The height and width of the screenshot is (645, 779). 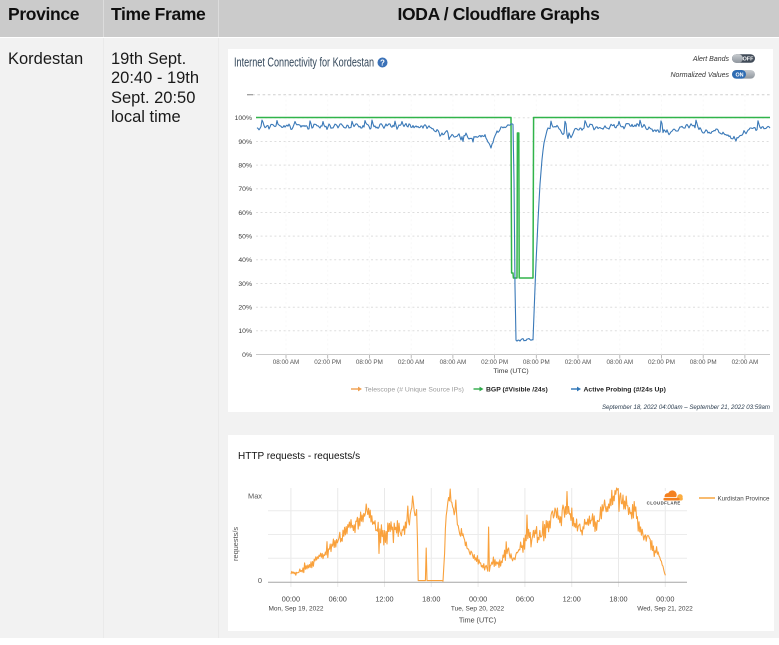 I want to click on svg-text: Tue, Sep 20, 2022, so click(x=478, y=609).